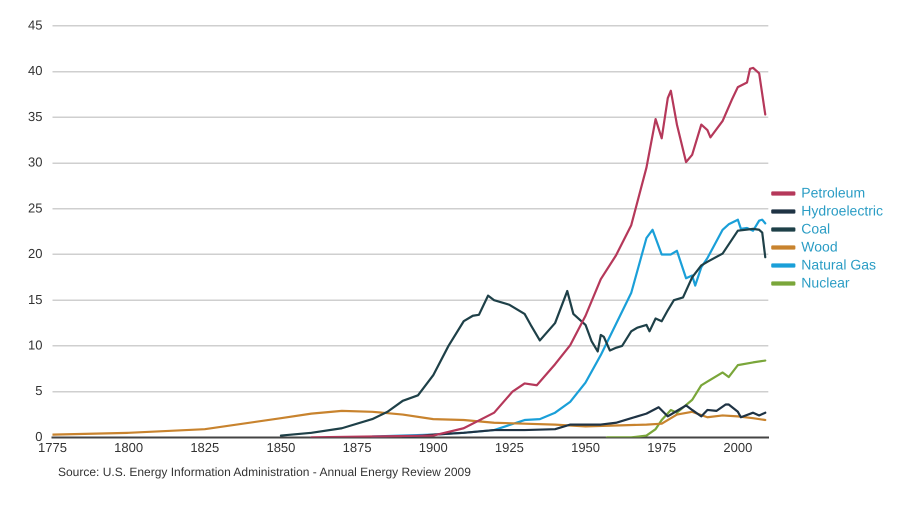 This screenshot has width=921, height=515. Describe the element at coordinates (661, 447) in the screenshot. I see `x-tick-label: 1975` at that location.